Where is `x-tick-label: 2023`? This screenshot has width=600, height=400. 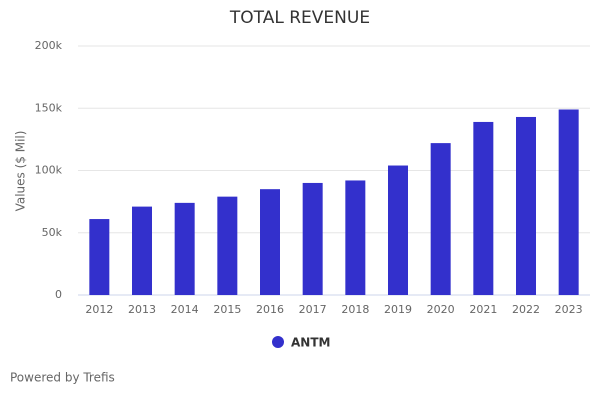 x-tick-label: 2023 is located at coordinates (569, 309).